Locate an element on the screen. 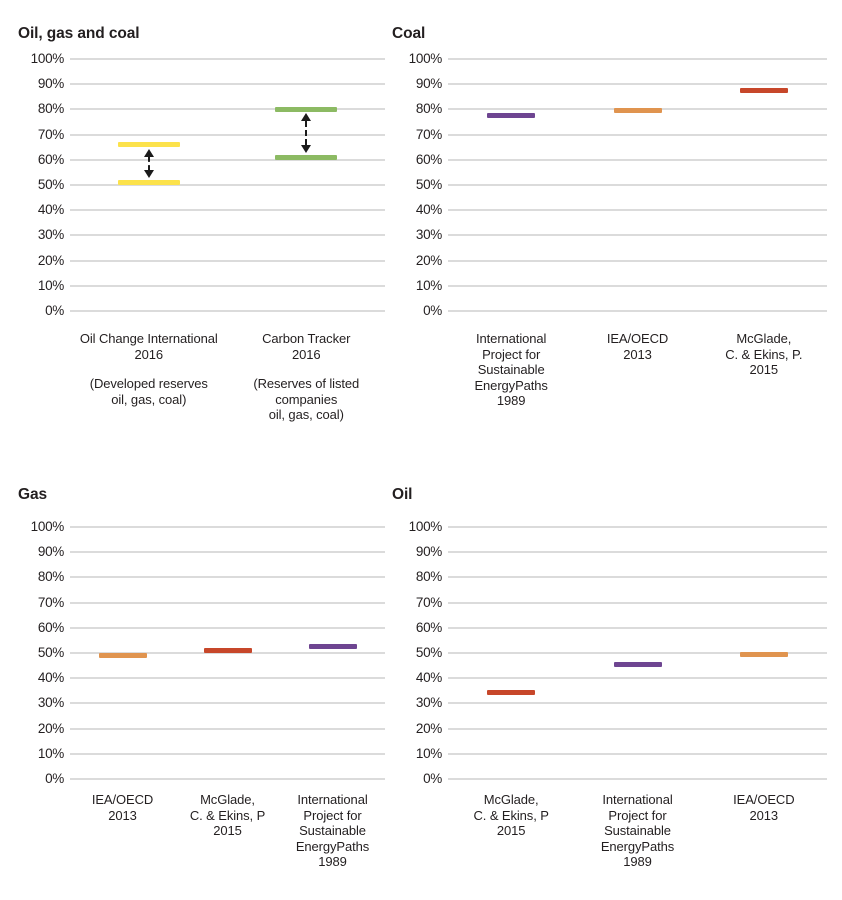 This screenshot has width=842, height=900. y-tick-label: 10% is located at coordinates (428, 753).